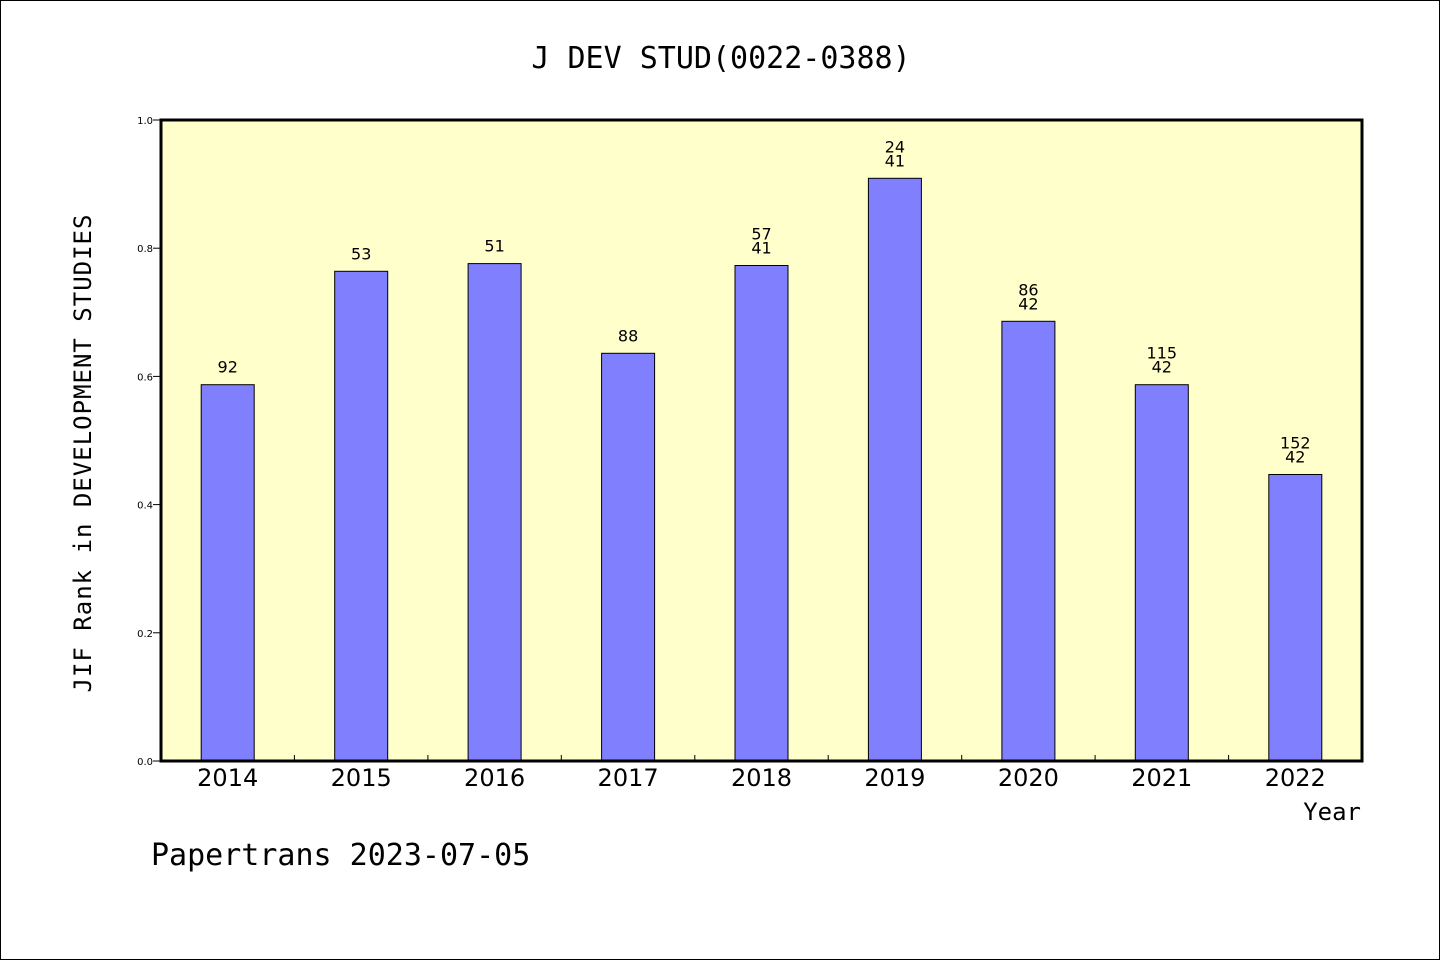  I want to click on chart-title: J DEV STUD(0022-0388), so click(720, 58).